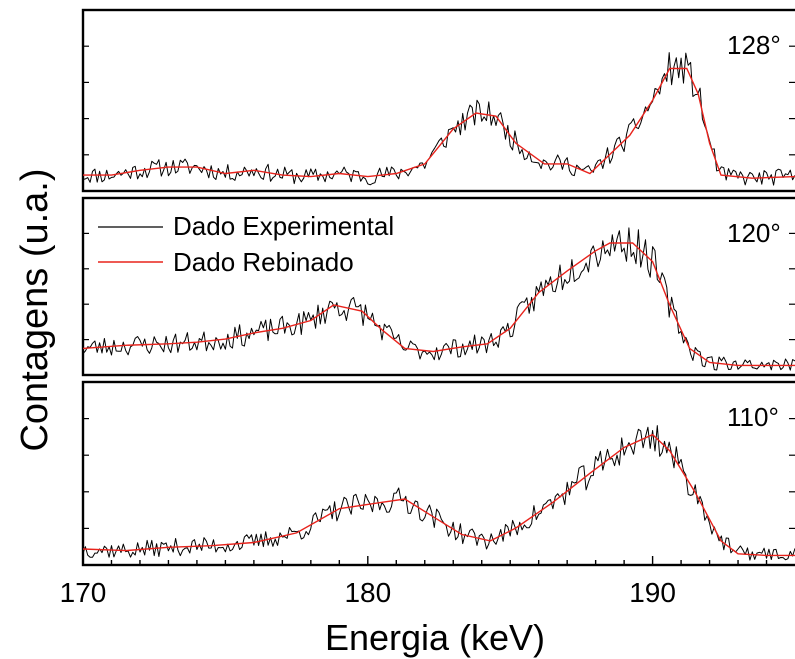 The width and height of the screenshot is (795, 659). I want to click on panel-angle-label: 110°, so click(753, 417).